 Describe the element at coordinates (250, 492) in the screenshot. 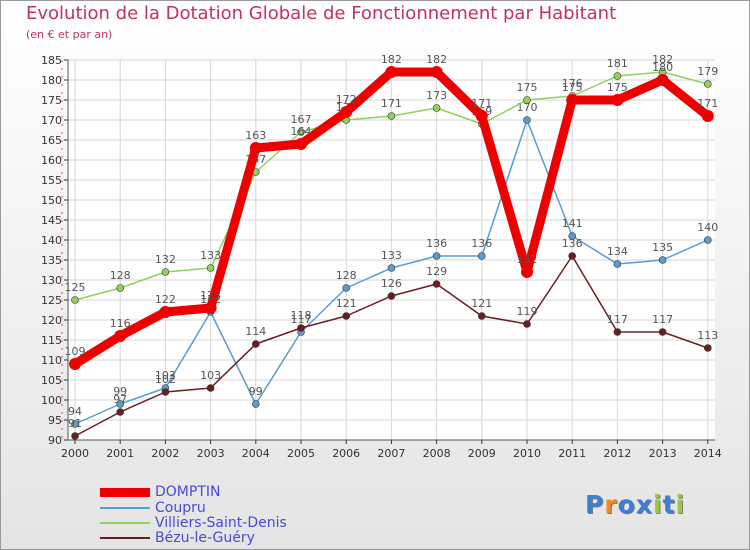

I see `legend-item-domptin: DOMPTIN` at that location.